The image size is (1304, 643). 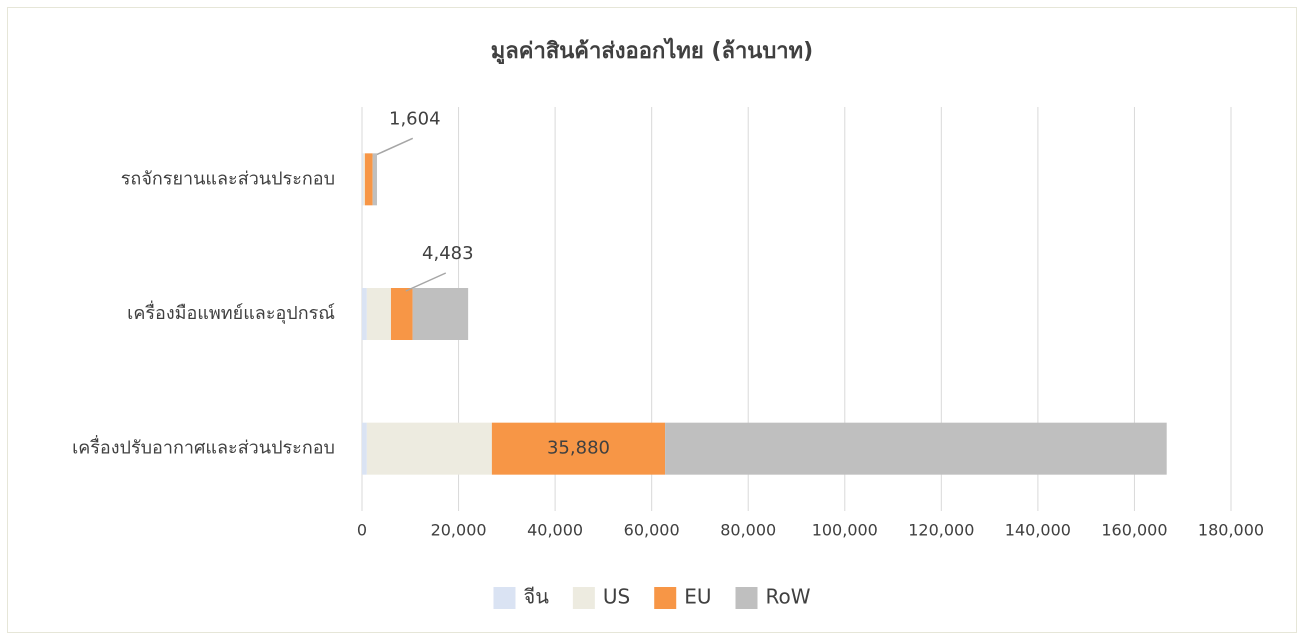 What do you see at coordinates (362, 530) in the screenshot?
I see `x-tick-label: 0` at bounding box center [362, 530].